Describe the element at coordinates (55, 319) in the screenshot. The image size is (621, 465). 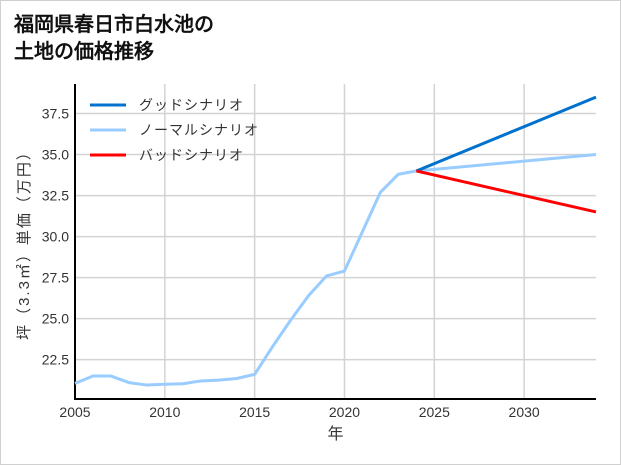
I see `y-tick-label: 25.0` at that location.